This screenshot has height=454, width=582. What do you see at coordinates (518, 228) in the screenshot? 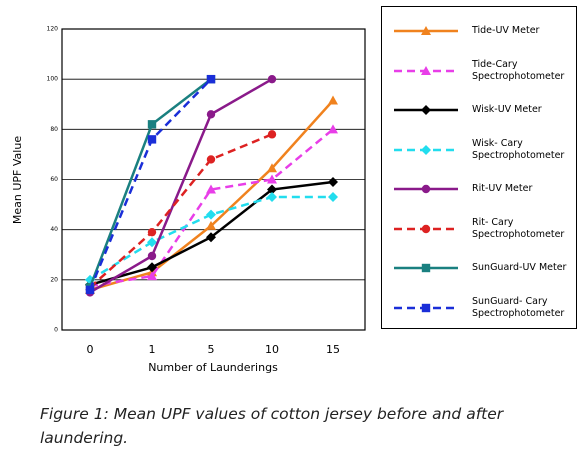
I see `legend-label: Rit- Cary Spectrophotometer` at bounding box center [518, 228].